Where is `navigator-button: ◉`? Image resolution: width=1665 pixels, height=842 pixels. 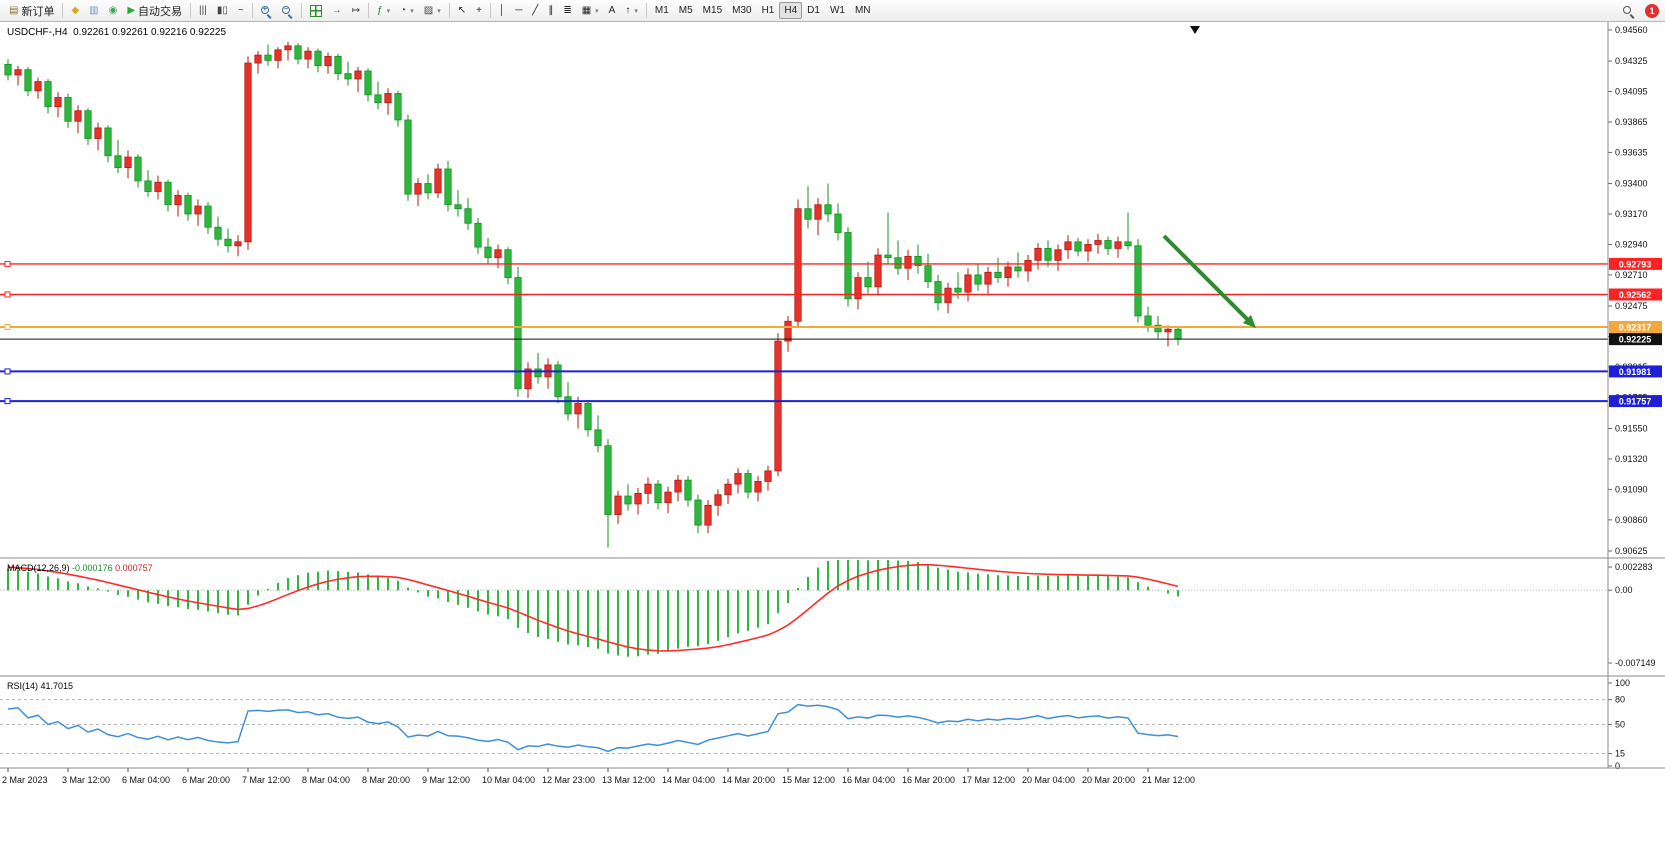 navigator-button: ◉ is located at coordinates (113, 10).